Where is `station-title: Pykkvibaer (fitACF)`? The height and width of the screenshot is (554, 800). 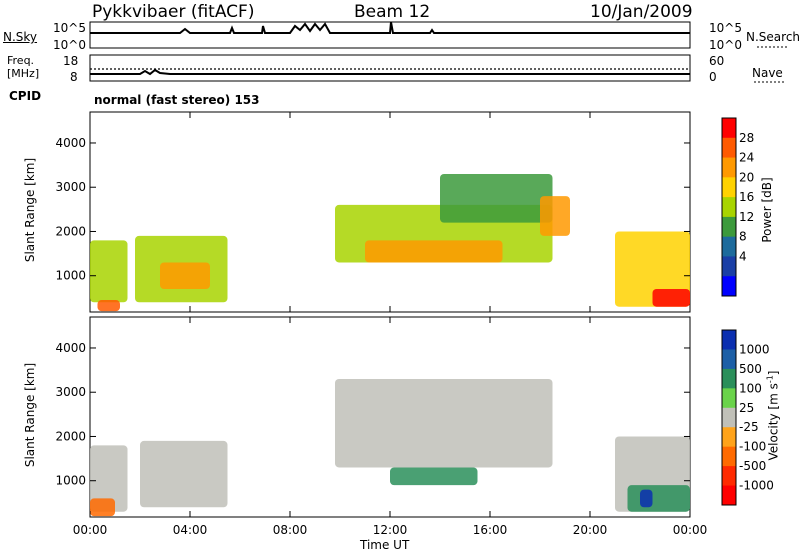 station-title: Pykkvibaer (fitACF) is located at coordinates (173, 12).